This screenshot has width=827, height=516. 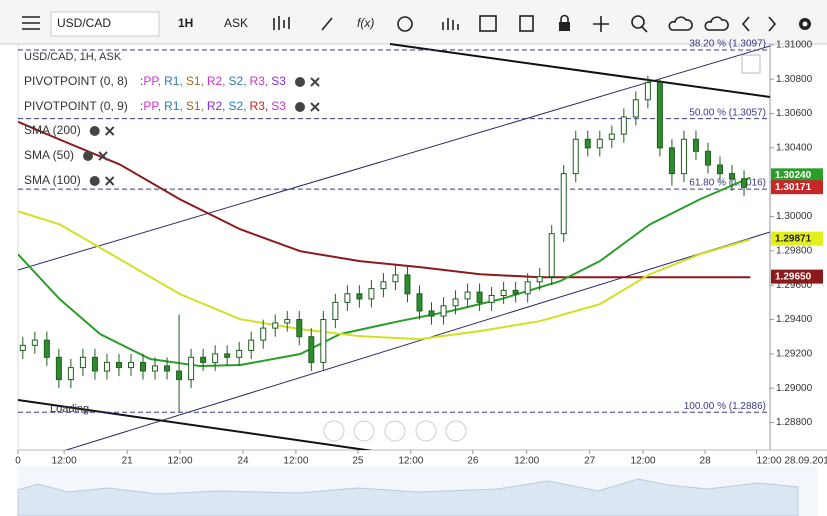 I want to click on zoom-button, so click(x=639, y=24).